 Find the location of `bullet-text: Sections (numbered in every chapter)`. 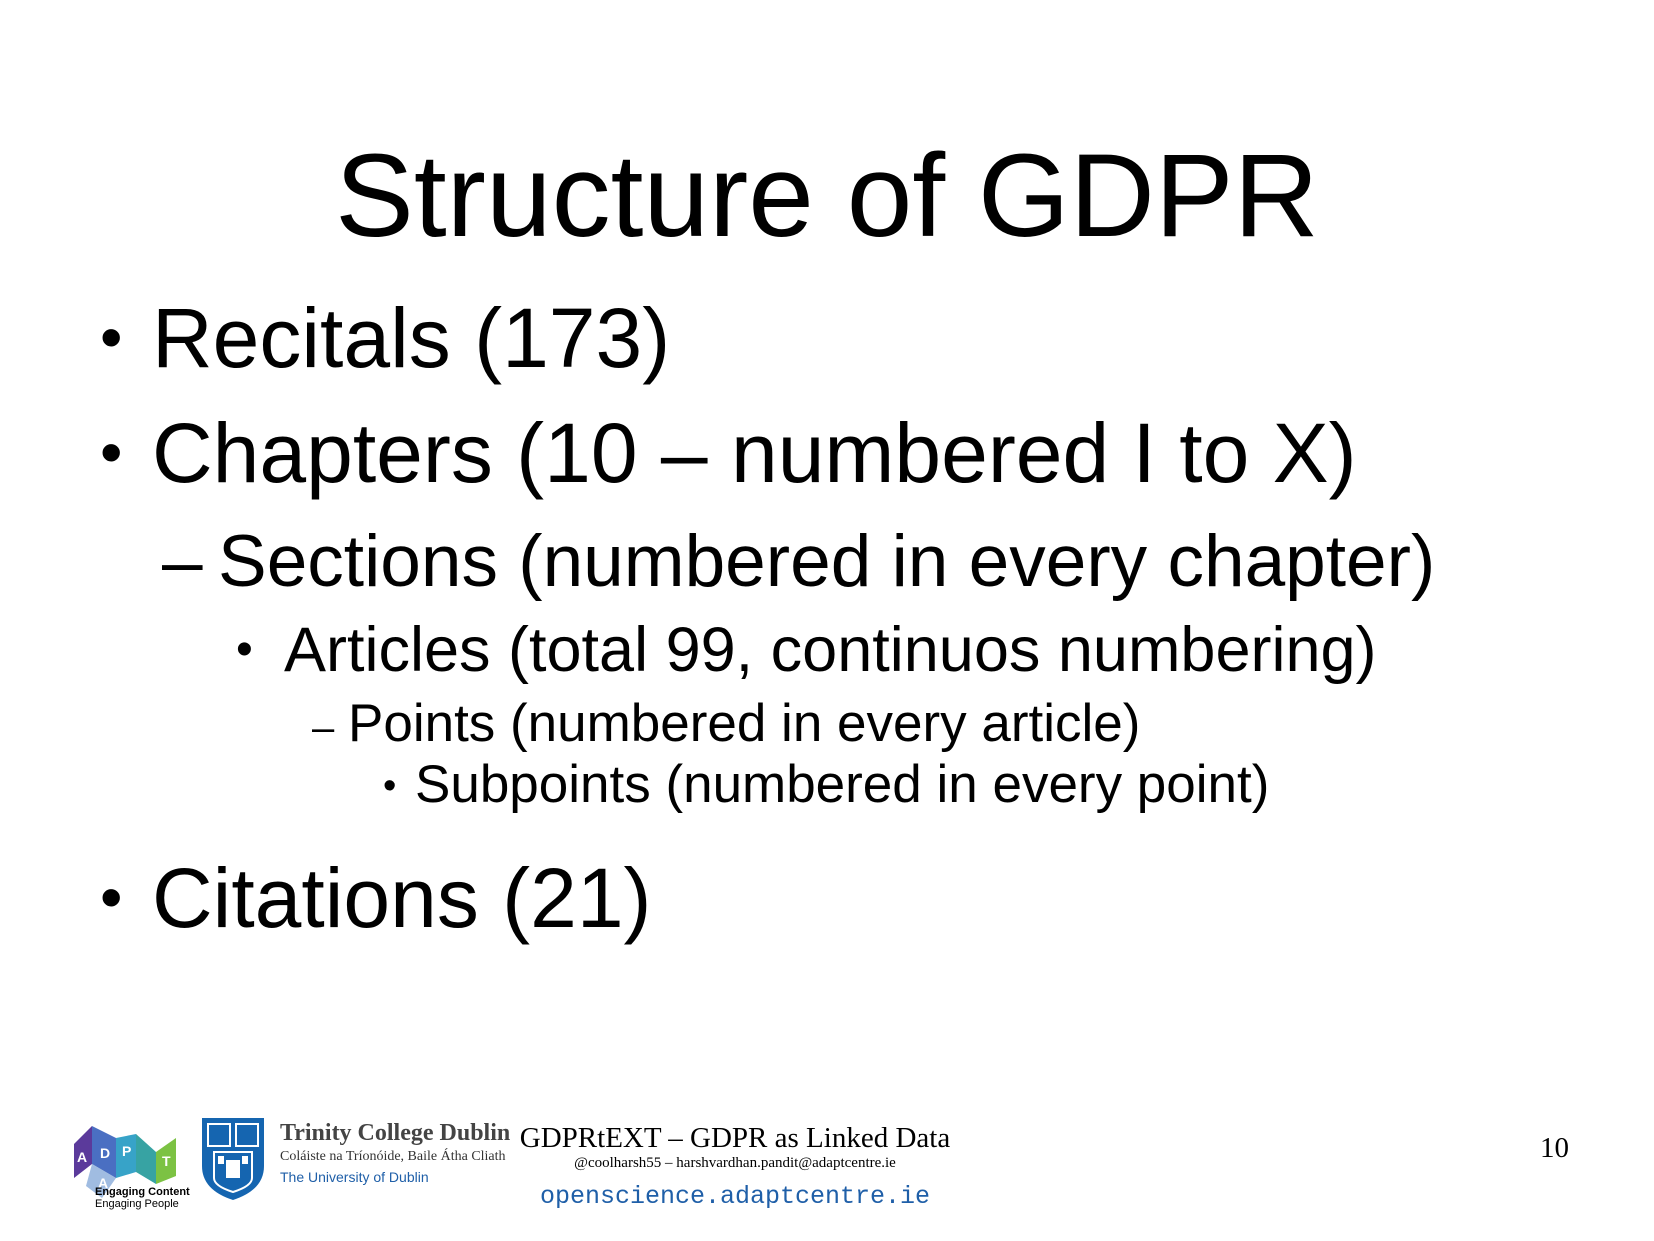

bullet-text: Sections (numbered in every chapter) is located at coordinates (827, 561).